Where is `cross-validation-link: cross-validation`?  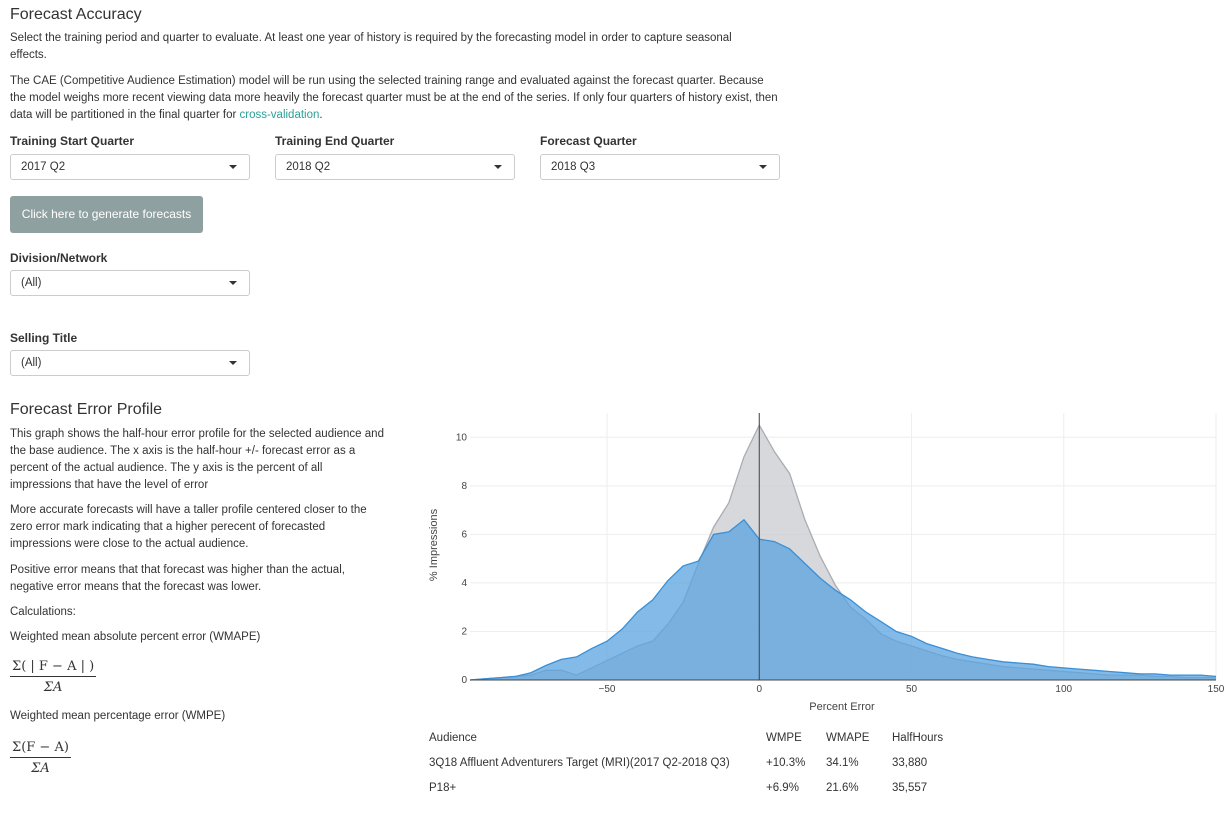 cross-validation-link: cross-validation is located at coordinates (279, 115).